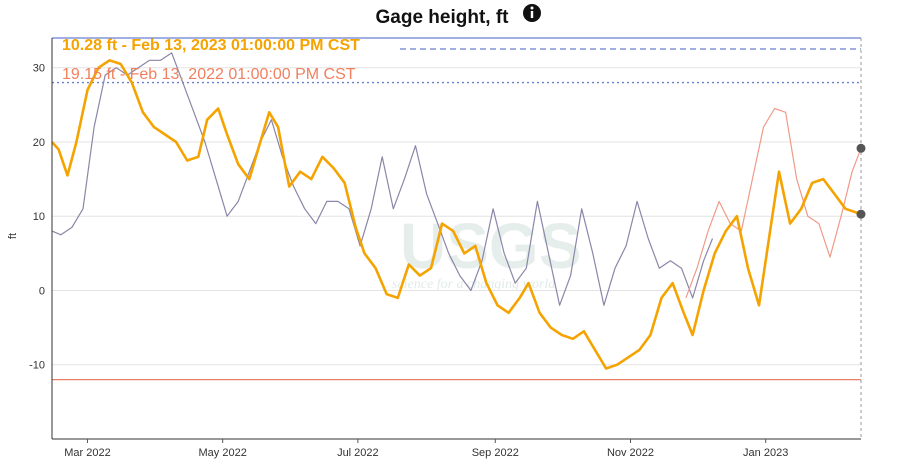 This screenshot has width=909, height=467. I want to click on y-tick-label: 10, so click(39, 217).